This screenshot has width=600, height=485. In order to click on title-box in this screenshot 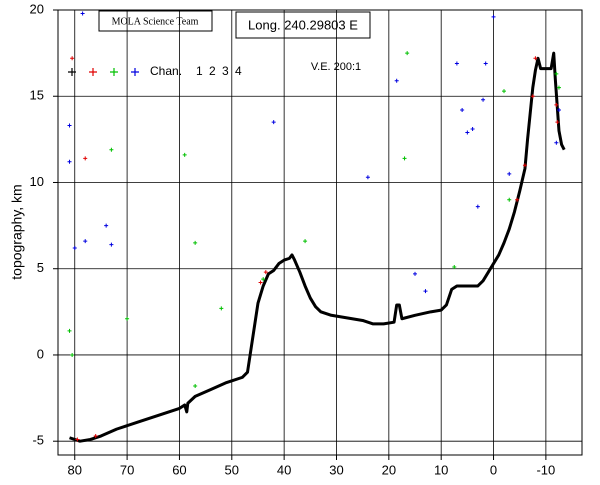, I will do `click(303, 25)`.